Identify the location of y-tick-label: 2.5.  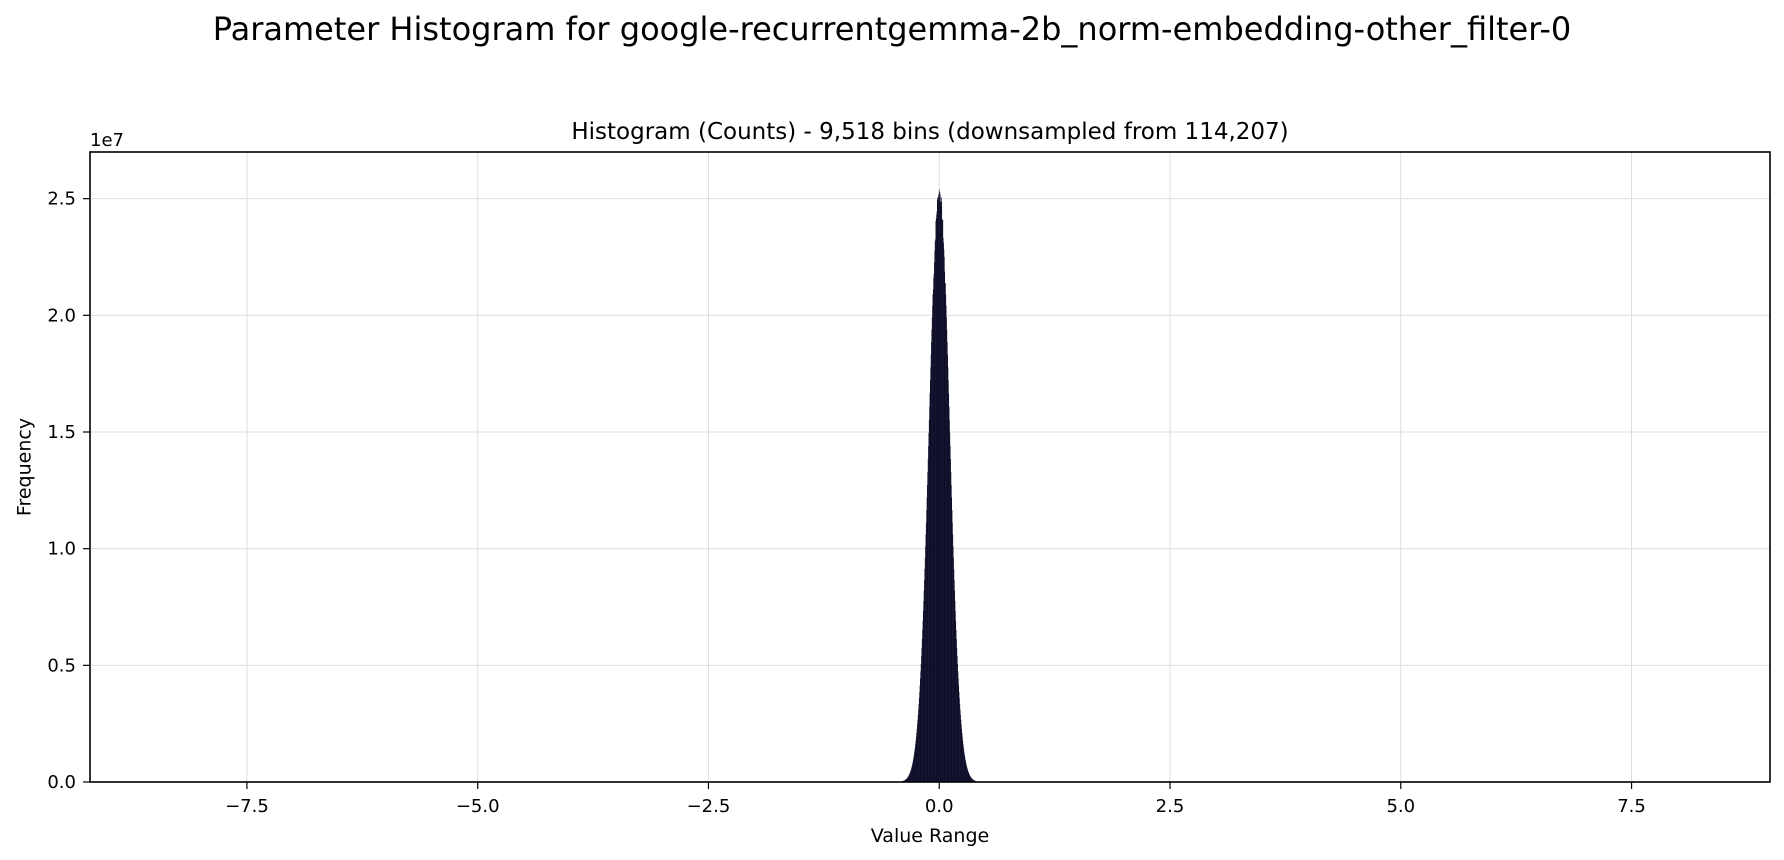
(61, 199).